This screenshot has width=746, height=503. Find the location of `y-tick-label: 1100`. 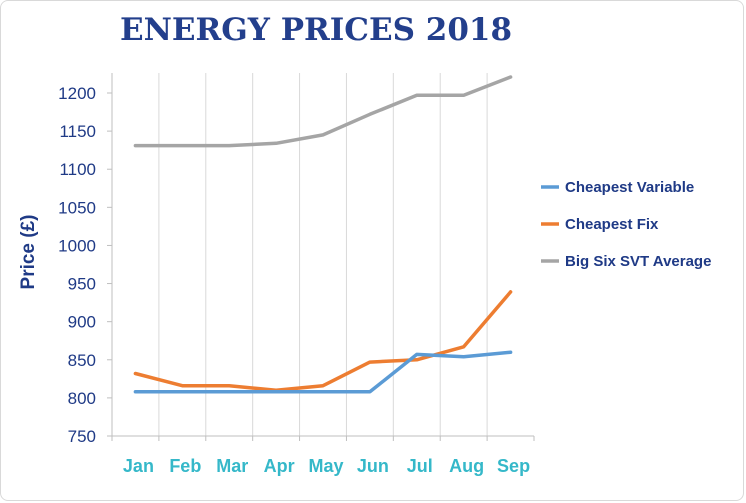

y-tick-label: 1100 is located at coordinates (77, 169).